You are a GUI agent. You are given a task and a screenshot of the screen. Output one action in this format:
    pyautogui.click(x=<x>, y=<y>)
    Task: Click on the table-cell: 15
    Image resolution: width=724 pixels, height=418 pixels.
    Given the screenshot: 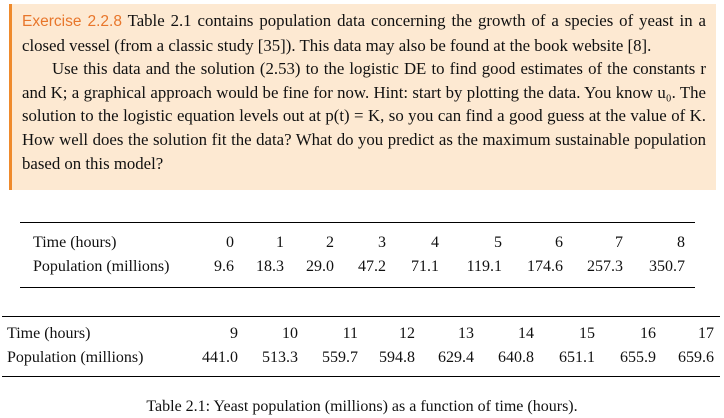 What is the action you would take?
    pyautogui.click(x=587, y=333)
    